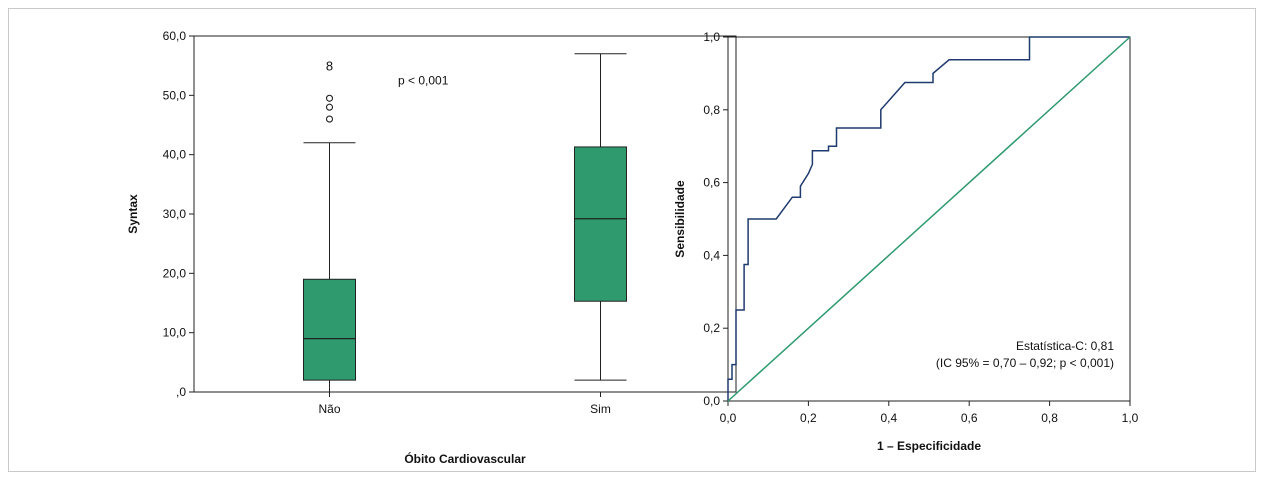  What do you see at coordinates (133, 214) in the screenshot?
I see `boxplot-y-axis-title: Syntax` at bounding box center [133, 214].